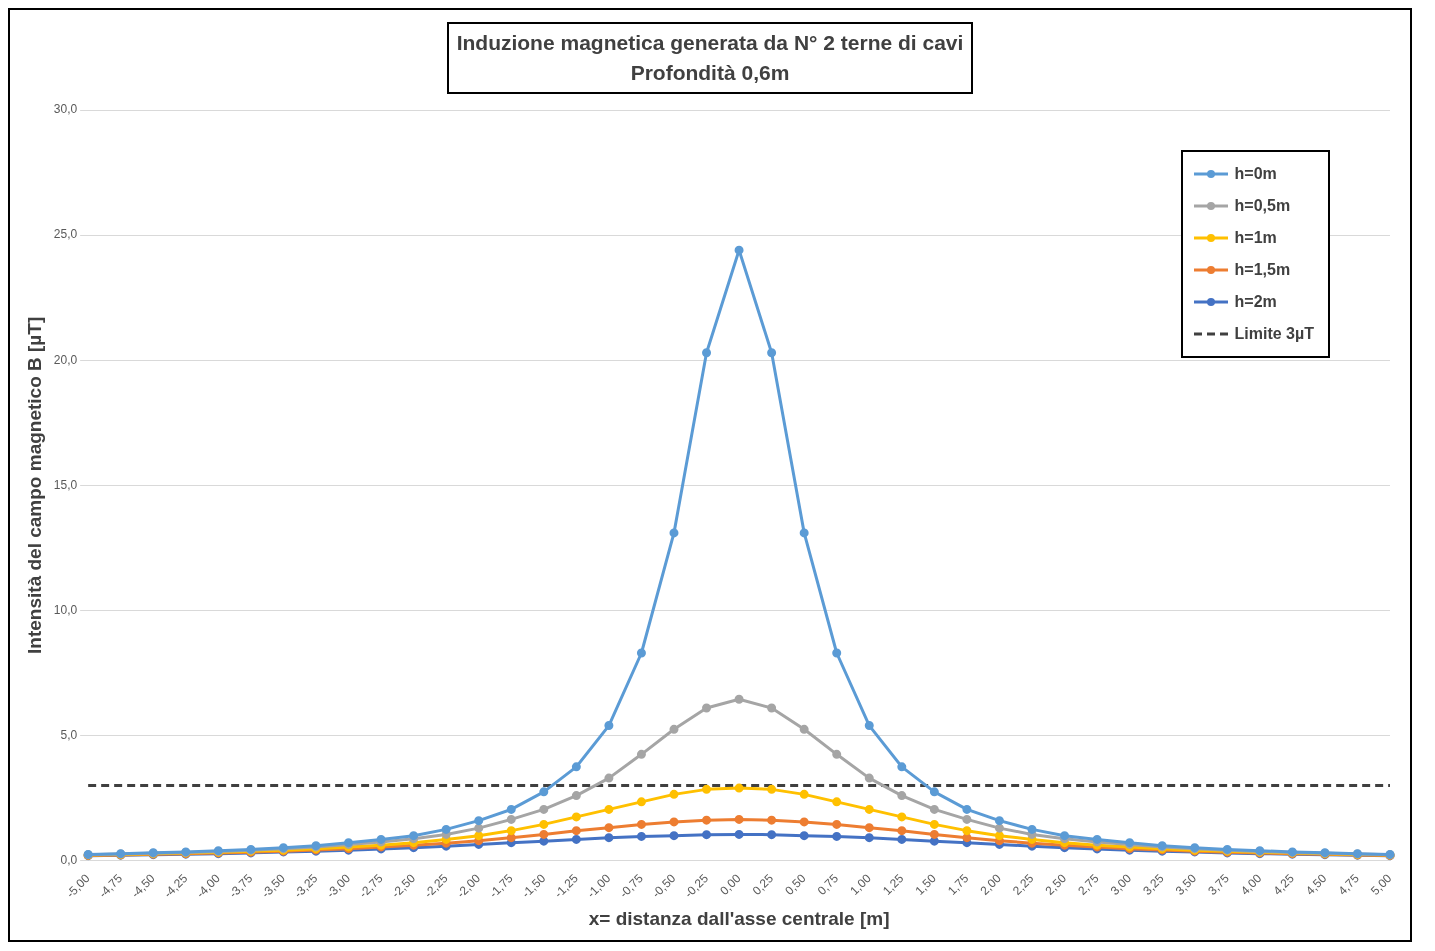 This screenshot has width=1435, height=951. What do you see at coordinates (65, 609) in the screenshot?
I see `y-tick-label: 10,0` at bounding box center [65, 609].